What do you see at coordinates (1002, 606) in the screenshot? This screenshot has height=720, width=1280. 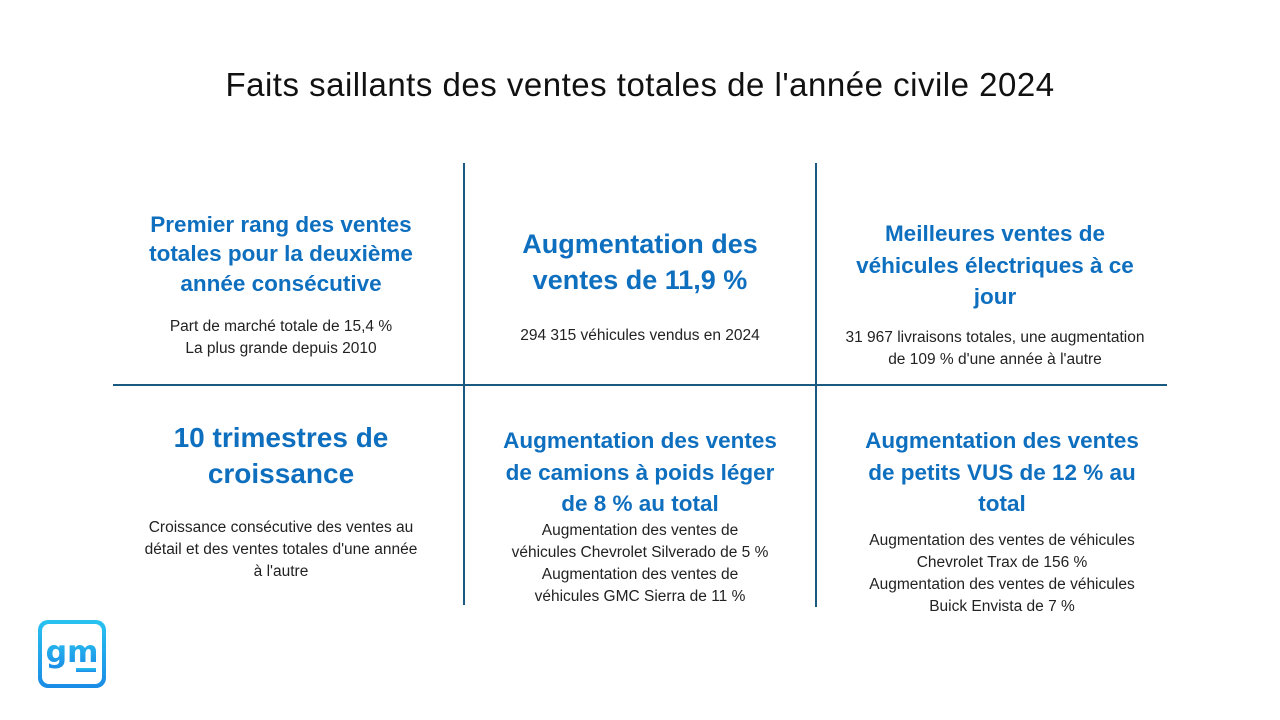 I see `detail-line: Buick Envista de 7 %` at bounding box center [1002, 606].